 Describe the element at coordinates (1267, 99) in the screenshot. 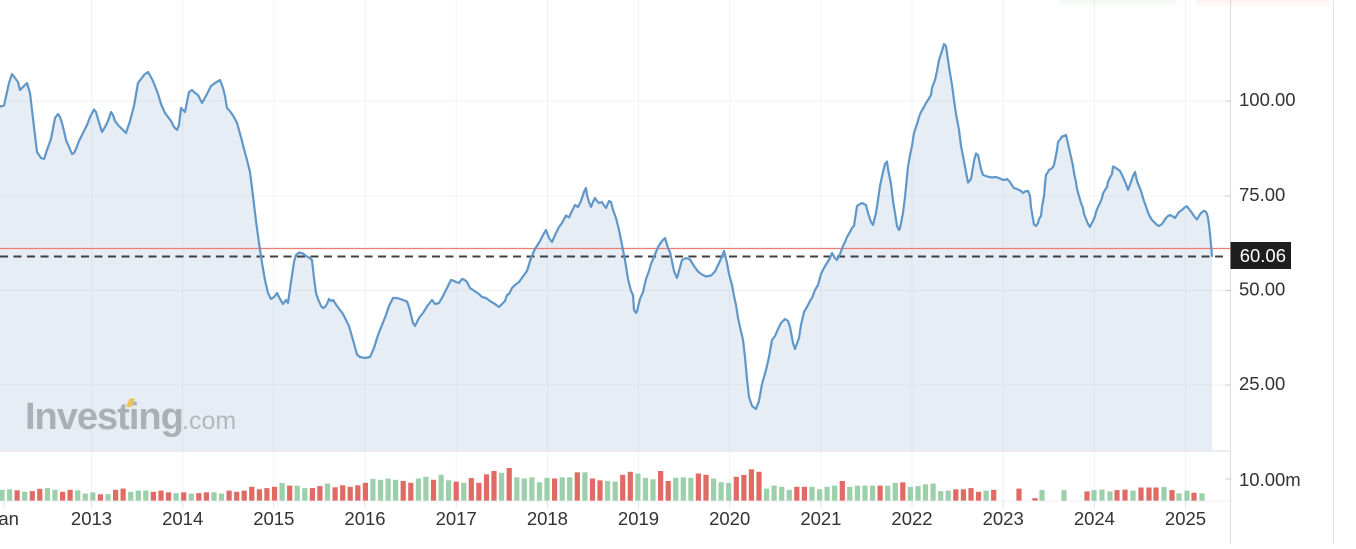

I see `svg-text: 100.00` at that location.